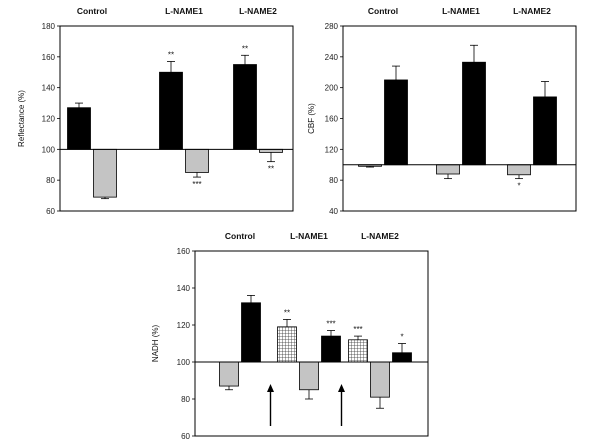 This screenshot has height=442, width=600. What do you see at coordinates (155, 344) in the screenshot?
I see `y-axis-label: NADH (%)` at bounding box center [155, 344].